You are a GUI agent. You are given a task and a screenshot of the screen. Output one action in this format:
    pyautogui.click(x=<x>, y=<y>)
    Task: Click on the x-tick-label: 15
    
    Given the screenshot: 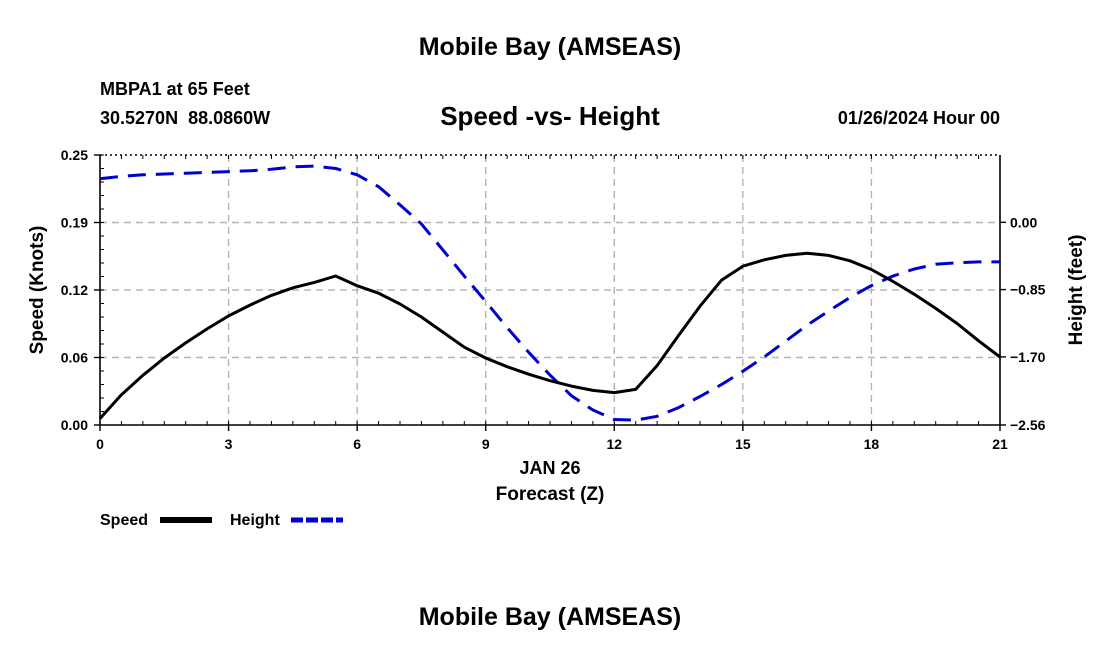 What is the action you would take?
    pyautogui.click(x=743, y=444)
    